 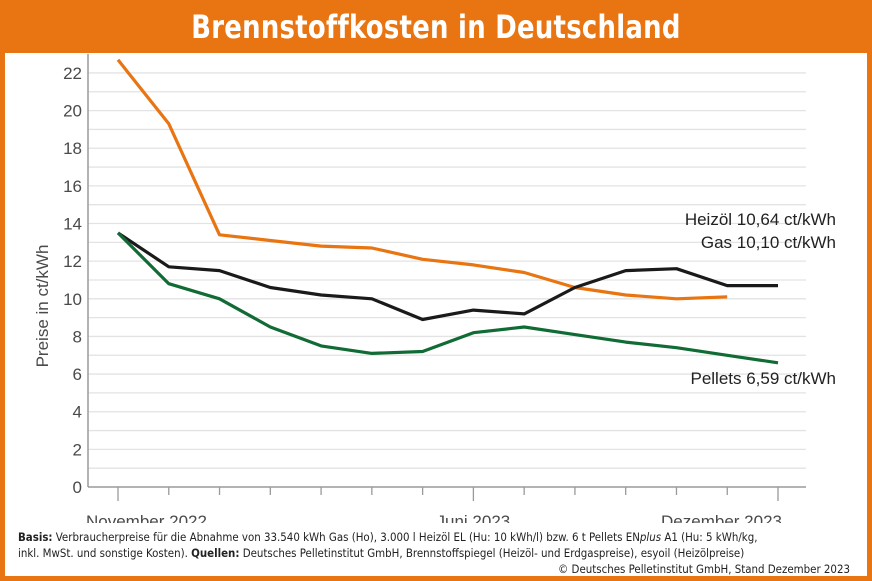 What do you see at coordinates (215, 553) in the screenshot?
I see `sources-label: Quellen:` at bounding box center [215, 553].